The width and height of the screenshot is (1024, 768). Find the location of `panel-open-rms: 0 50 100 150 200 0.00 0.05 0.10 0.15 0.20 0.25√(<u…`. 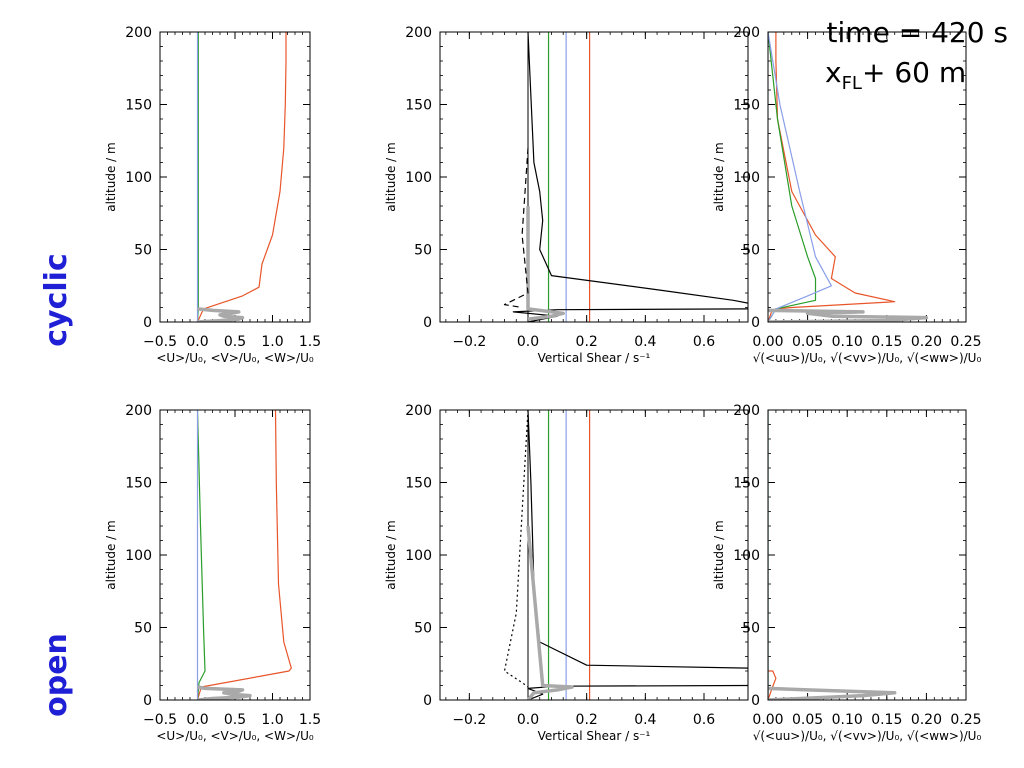

panel-open-rms: 0 50 100 150 200 0.00 0.05 0.10 0.15 0.20 0.25√(<u… is located at coordinates (847, 573).